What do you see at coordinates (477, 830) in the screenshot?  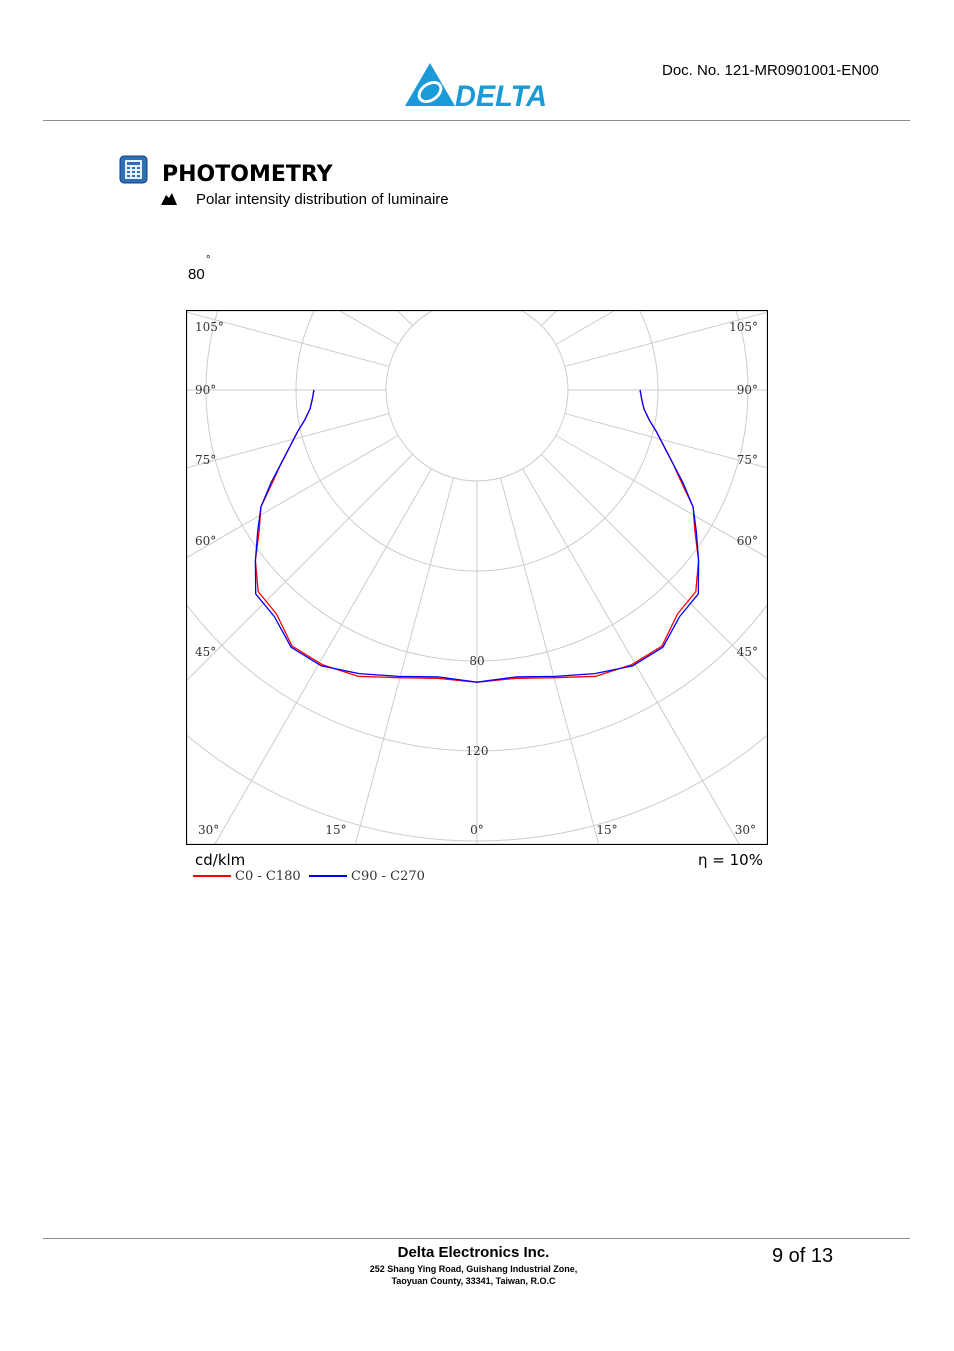 I see `angle-label-left: 0°` at bounding box center [477, 830].